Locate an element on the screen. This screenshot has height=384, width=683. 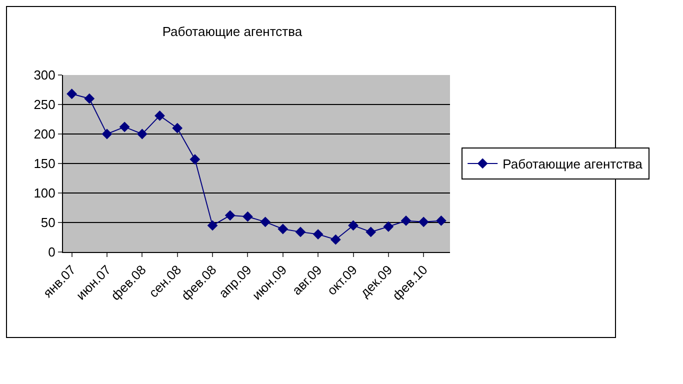
y-tick-label: 100 is located at coordinates (45, 193).